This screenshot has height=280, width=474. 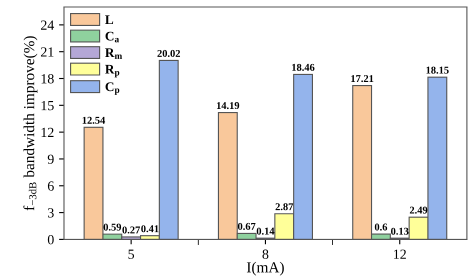 What do you see at coordinates (285, 206) in the screenshot?
I see `data-label: 2.87` at bounding box center [285, 206].